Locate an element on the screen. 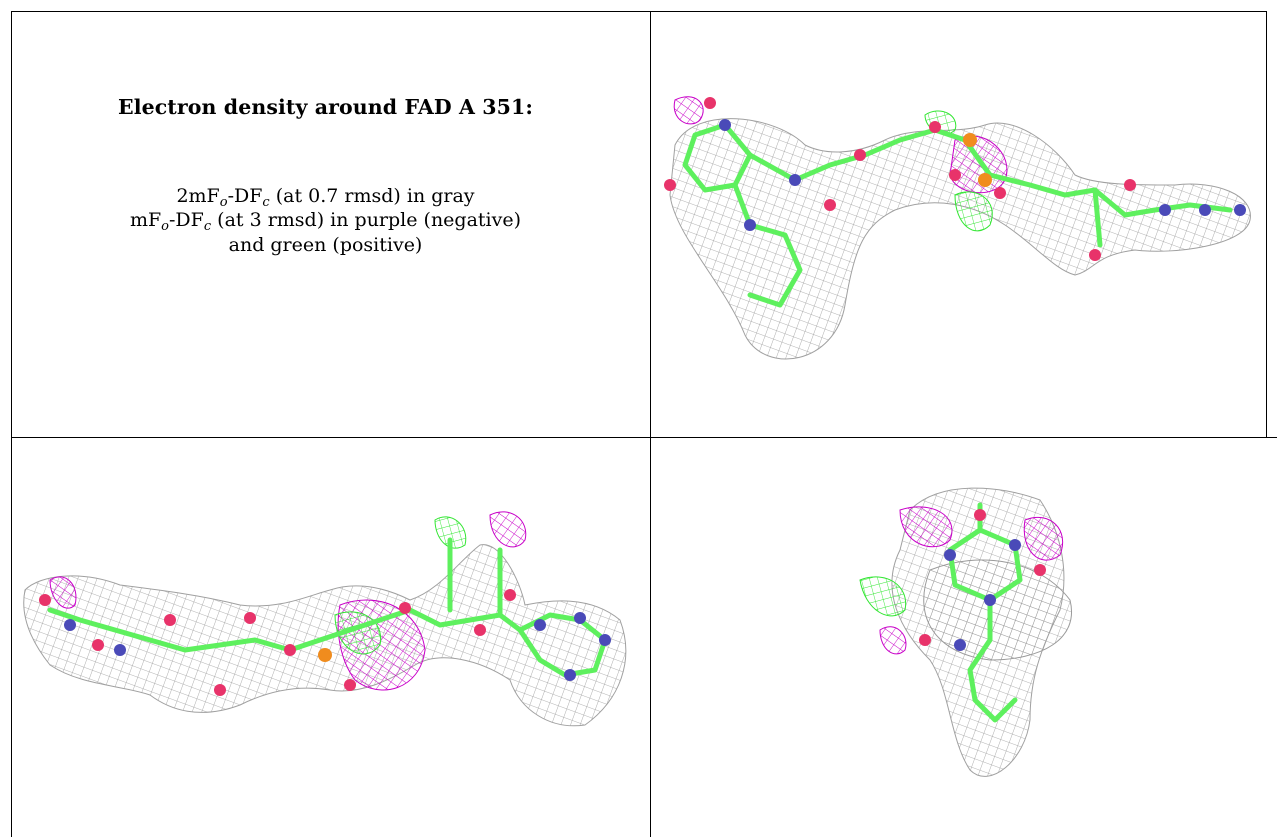 This screenshot has width=1278, height=837. table-border-top is located at coordinates (639, 11).